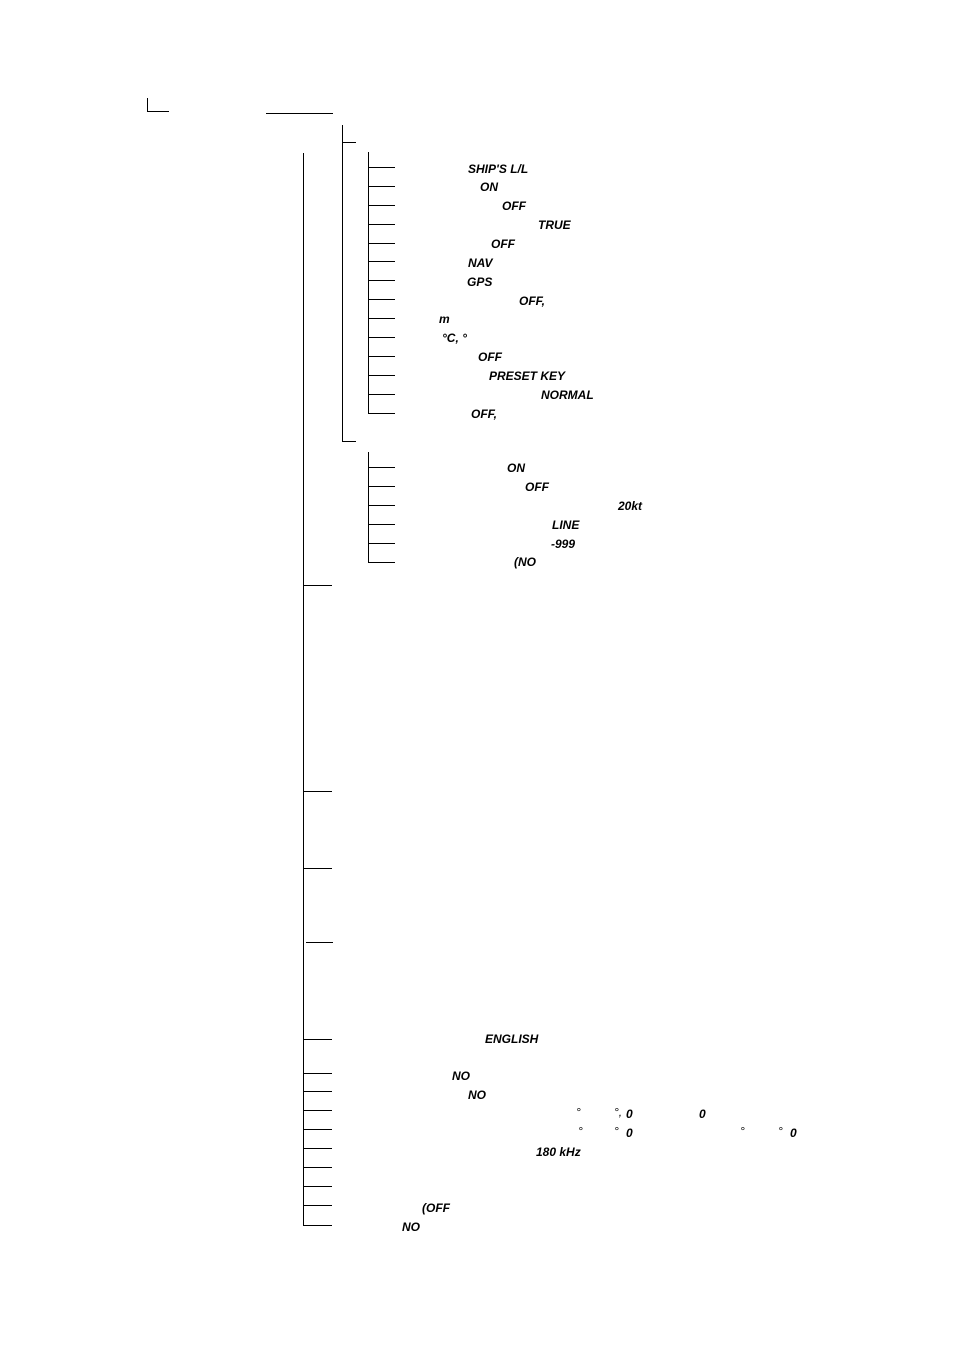 Image resolution: width=954 pixels, height=1351 pixels. What do you see at coordinates (480, 263) in the screenshot?
I see `setup-value: NAV` at bounding box center [480, 263].